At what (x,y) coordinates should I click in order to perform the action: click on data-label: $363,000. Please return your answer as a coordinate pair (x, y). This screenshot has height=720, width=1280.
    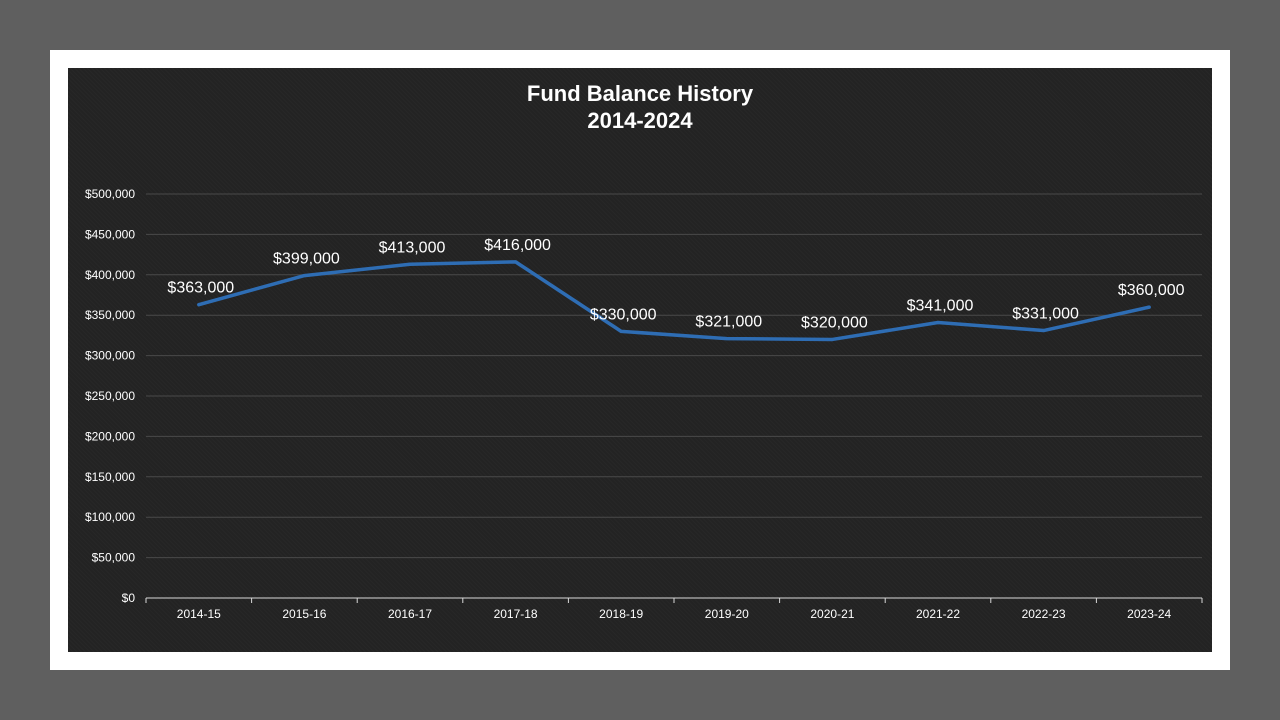
    Looking at the image, I should click on (200, 288).